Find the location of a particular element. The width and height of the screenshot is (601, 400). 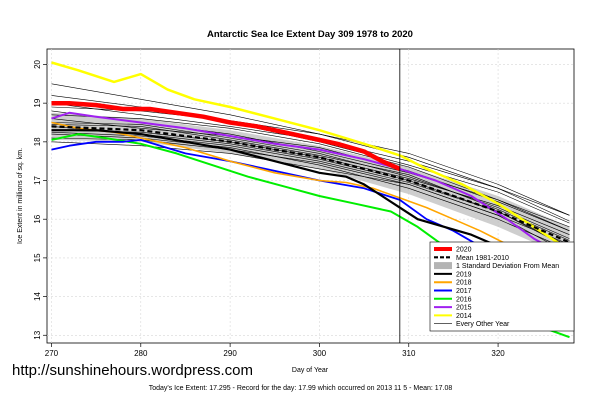

x-tick-label: 310 is located at coordinates (409, 353).